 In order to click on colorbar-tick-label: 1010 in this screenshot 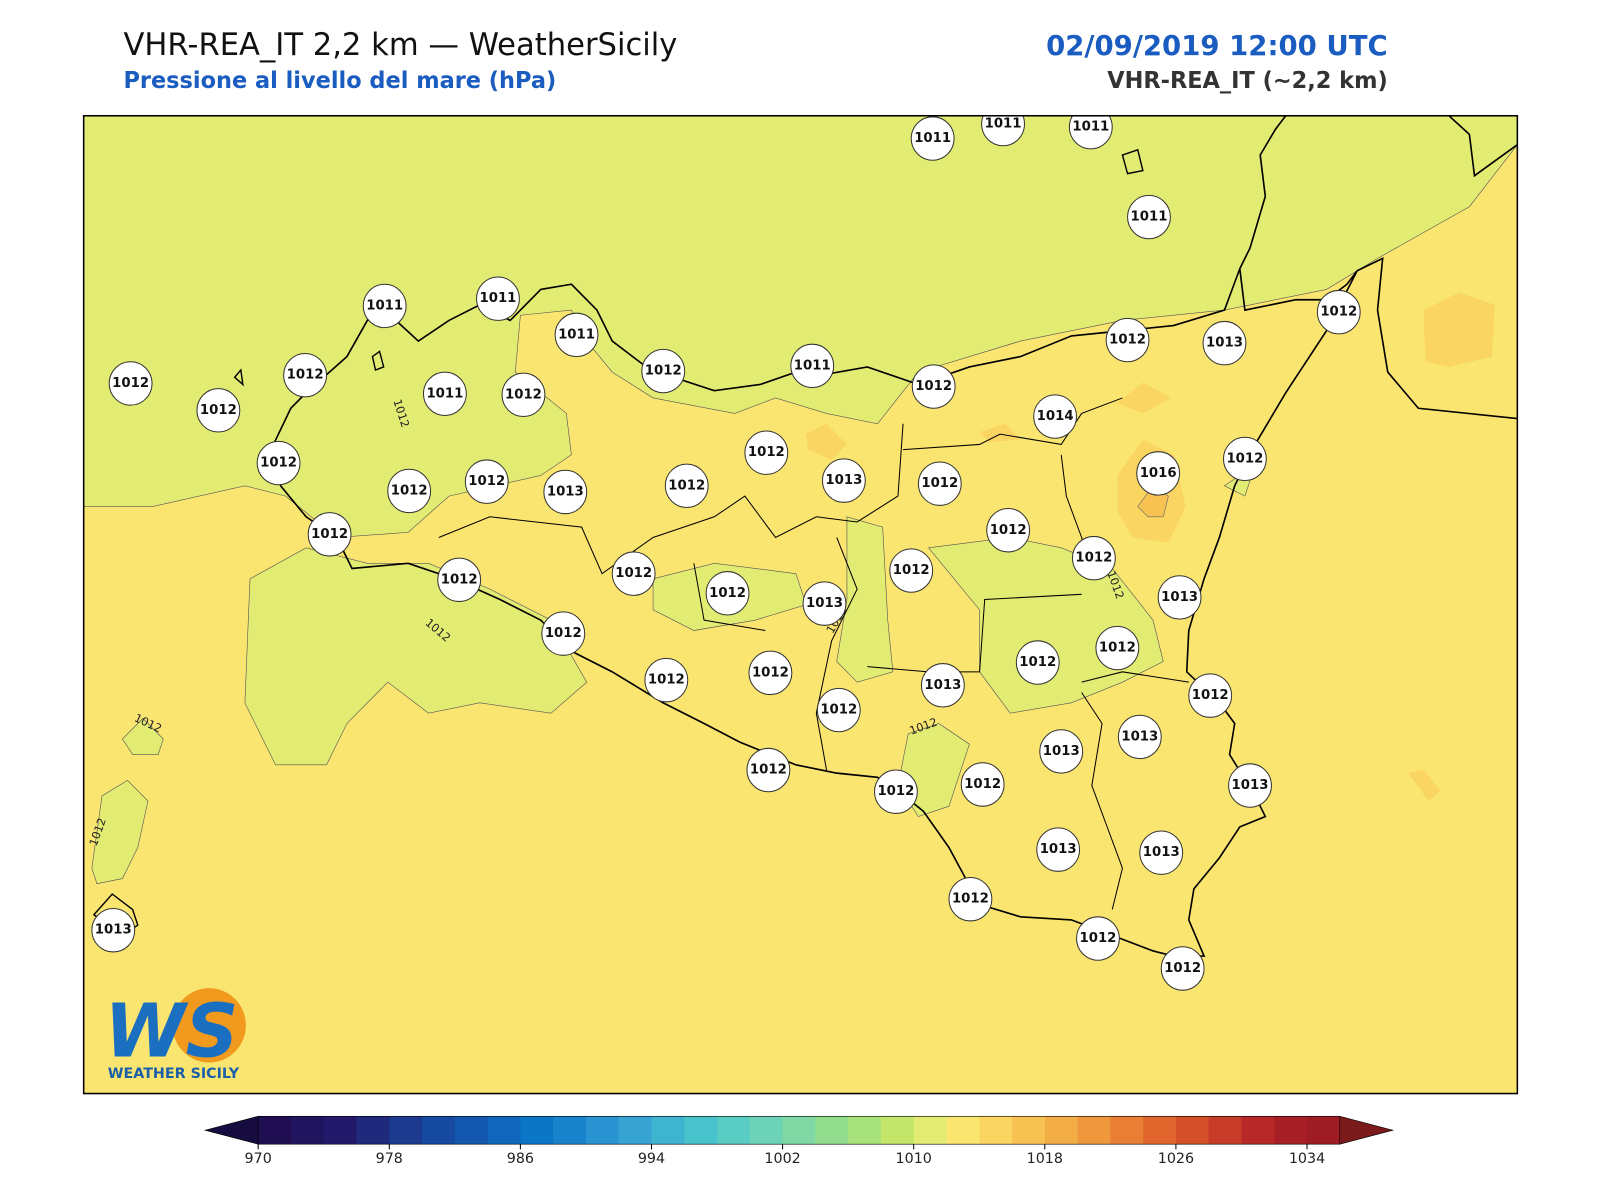, I will do `click(914, 1159)`.